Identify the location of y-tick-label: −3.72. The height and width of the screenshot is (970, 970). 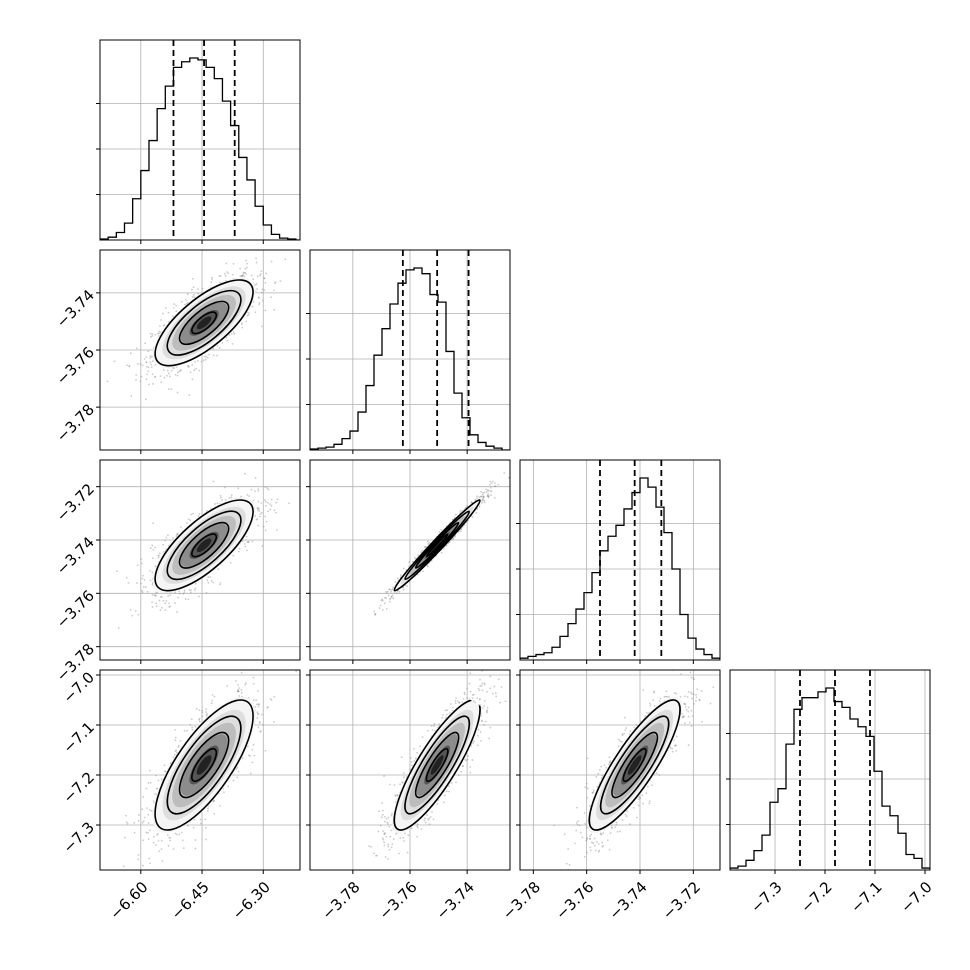
(75, 502).